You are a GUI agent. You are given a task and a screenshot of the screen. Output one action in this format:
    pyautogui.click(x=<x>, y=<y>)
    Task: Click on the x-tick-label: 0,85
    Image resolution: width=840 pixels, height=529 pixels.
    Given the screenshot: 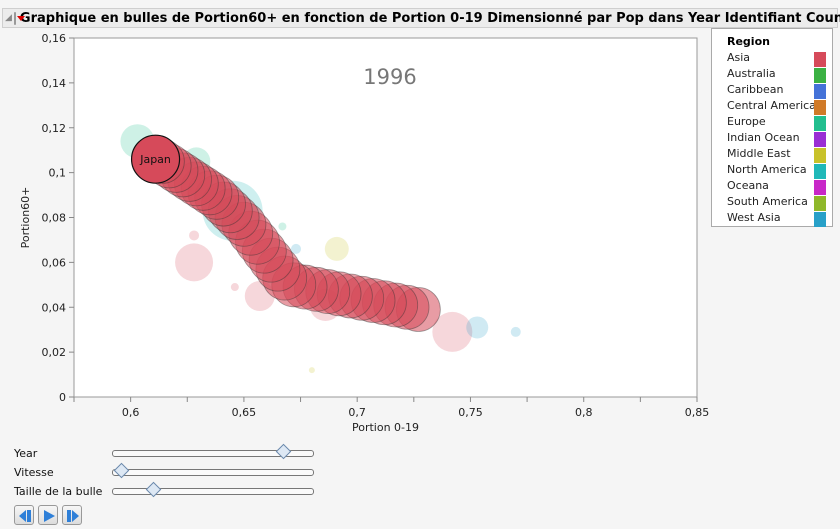 What is the action you would take?
    pyautogui.click(x=697, y=412)
    